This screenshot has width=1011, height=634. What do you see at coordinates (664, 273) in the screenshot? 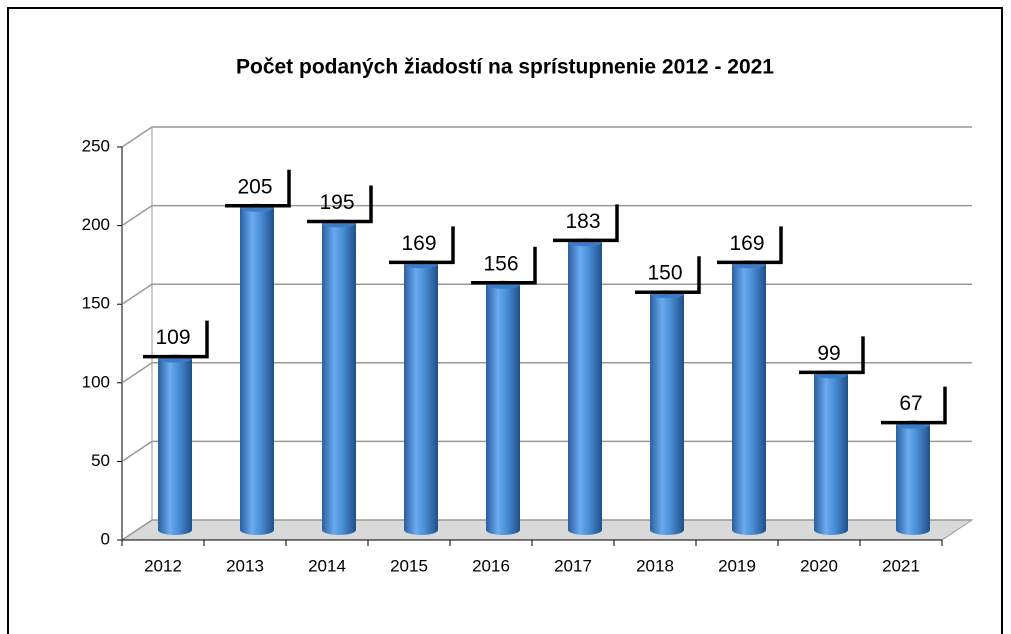
I see `value-label: 150` at bounding box center [664, 273].